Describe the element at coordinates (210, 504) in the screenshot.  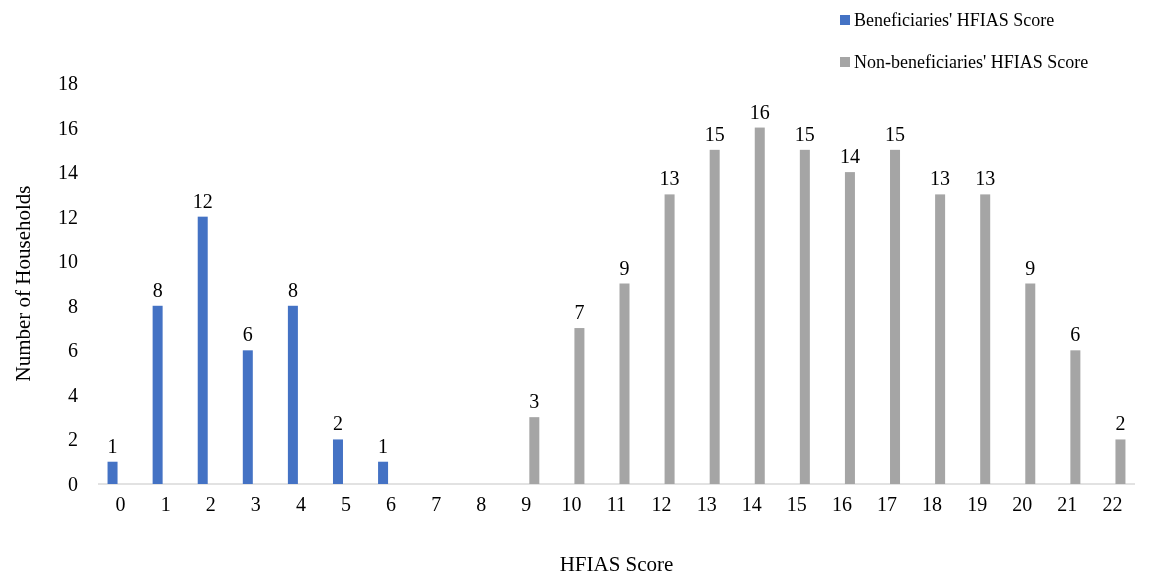
I see `x-tick-label: 2` at that location.